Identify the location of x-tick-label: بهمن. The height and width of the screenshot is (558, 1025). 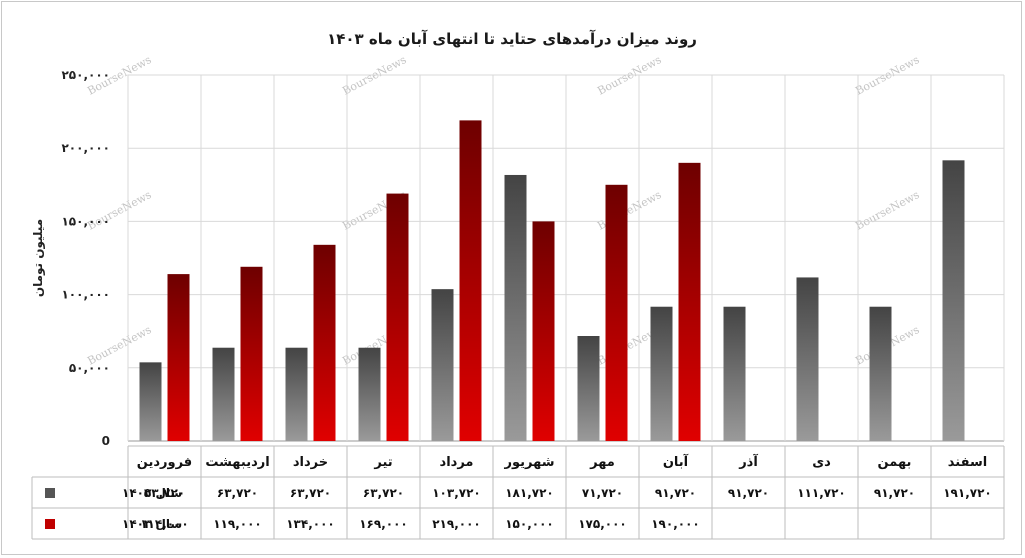
(895, 462).